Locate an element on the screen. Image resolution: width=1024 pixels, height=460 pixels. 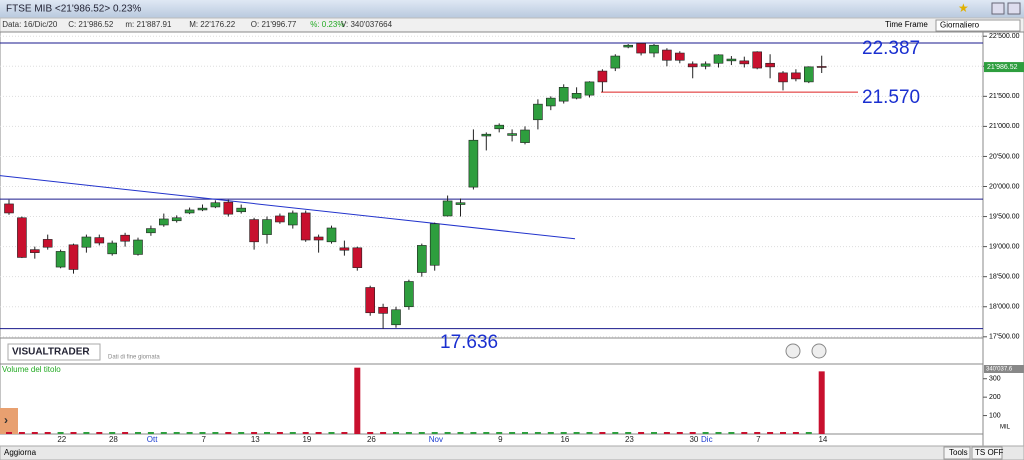
info-item: V: 340'037664 is located at coordinates (367, 24).